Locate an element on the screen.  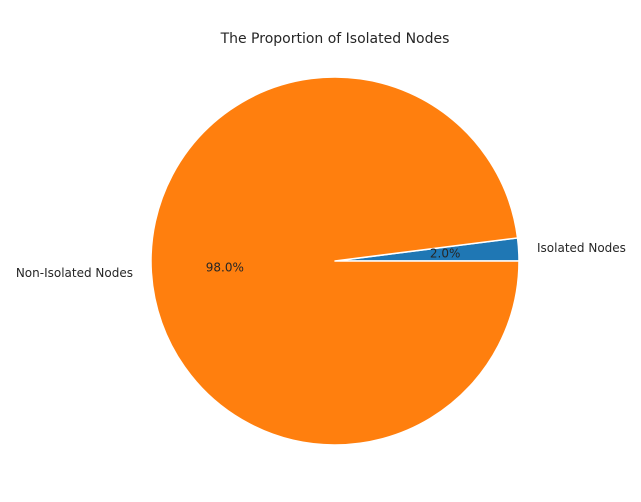
chart-title: The Proportion of Isolated Nodes is located at coordinates (335, 39).